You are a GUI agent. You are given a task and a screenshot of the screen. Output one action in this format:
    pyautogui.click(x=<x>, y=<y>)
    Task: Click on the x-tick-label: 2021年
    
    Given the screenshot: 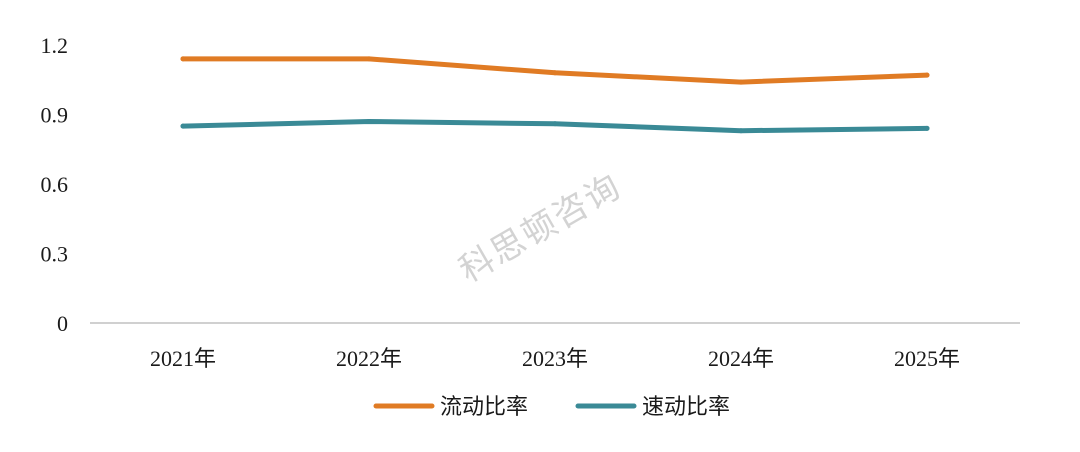 What is the action you would take?
    pyautogui.click(x=183, y=358)
    